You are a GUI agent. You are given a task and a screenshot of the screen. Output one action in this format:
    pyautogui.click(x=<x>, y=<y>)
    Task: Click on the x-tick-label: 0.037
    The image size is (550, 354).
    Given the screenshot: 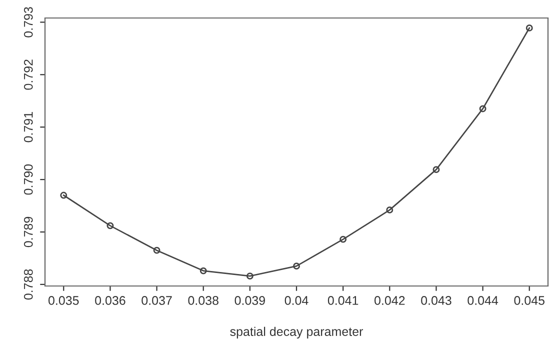 What is the action you would take?
    pyautogui.click(x=157, y=300)
    